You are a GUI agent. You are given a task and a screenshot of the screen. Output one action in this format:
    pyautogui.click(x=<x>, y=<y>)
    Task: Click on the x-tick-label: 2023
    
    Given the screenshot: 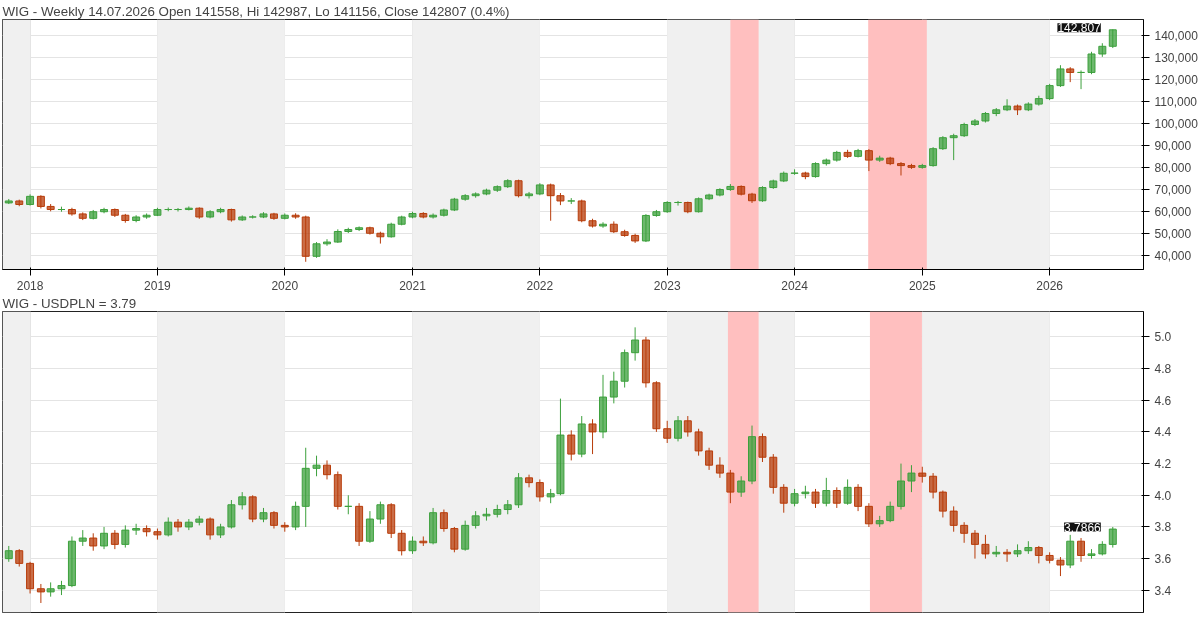 What is the action you would take?
    pyautogui.click(x=667, y=285)
    